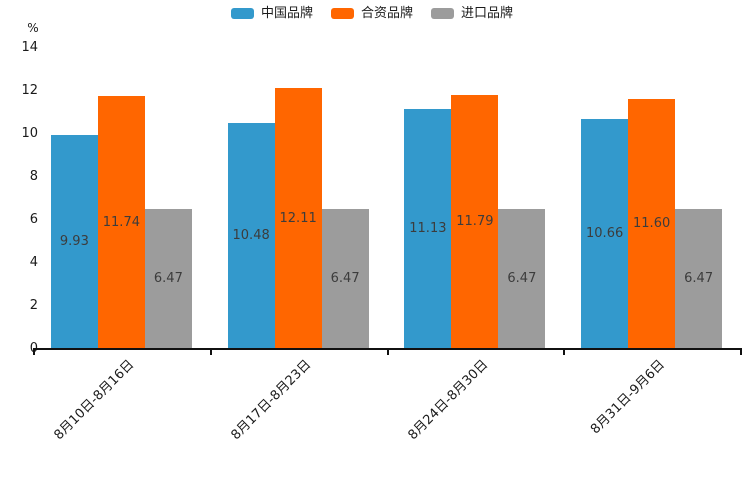  I want to click on bar-series0-group3, so click(605, 233).